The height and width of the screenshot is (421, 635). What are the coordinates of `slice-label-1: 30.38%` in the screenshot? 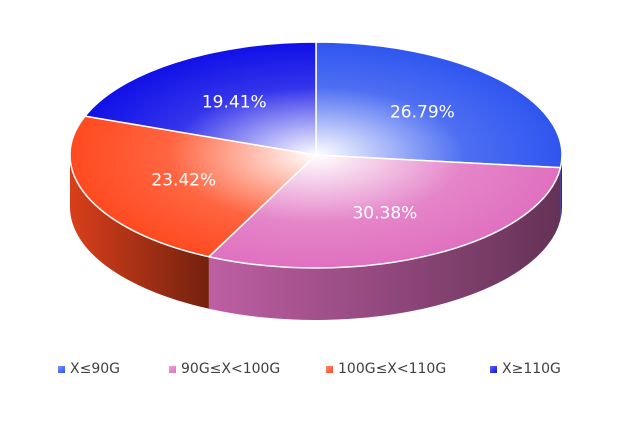 It's located at (384, 213).